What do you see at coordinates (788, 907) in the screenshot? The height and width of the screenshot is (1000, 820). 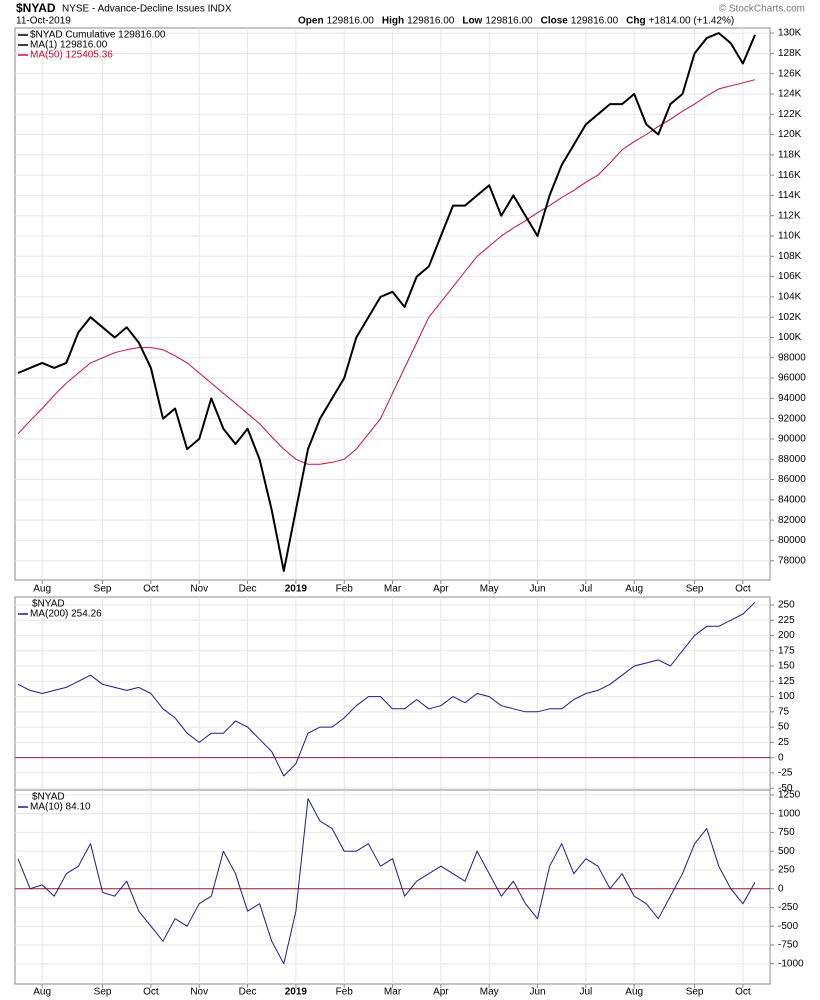 I see `y-tick-label: -250` at bounding box center [788, 907].